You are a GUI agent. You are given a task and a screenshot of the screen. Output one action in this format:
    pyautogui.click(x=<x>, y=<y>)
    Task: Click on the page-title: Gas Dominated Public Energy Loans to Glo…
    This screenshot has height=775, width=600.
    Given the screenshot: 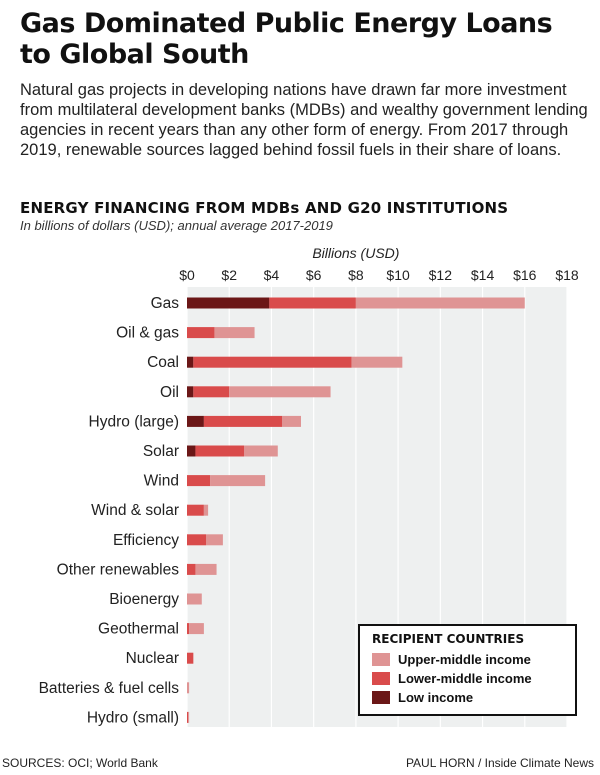 What is the action you would take?
    pyautogui.click(x=286, y=39)
    